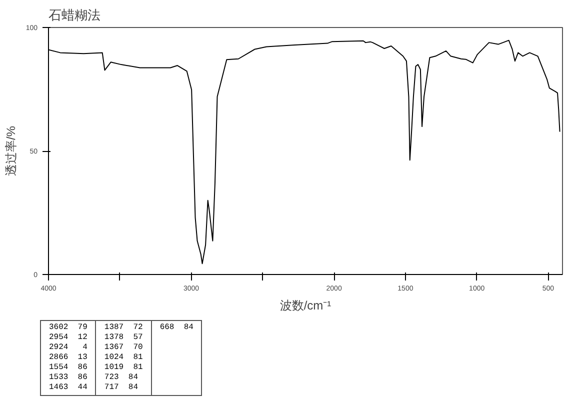 The width and height of the screenshot is (570, 415). What do you see at coordinates (176, 358) in the screenshot?
I see `text: 668 84` at bounding box center [176, 358].